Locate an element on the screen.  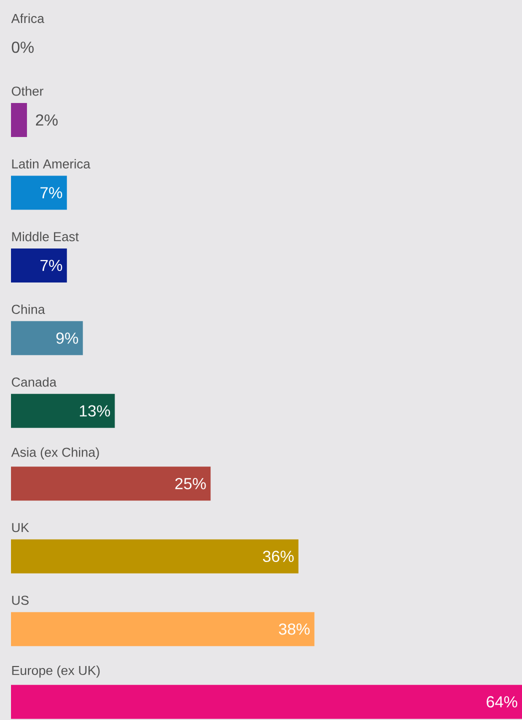
data-label: 9% is located at coordinates (67, 338).